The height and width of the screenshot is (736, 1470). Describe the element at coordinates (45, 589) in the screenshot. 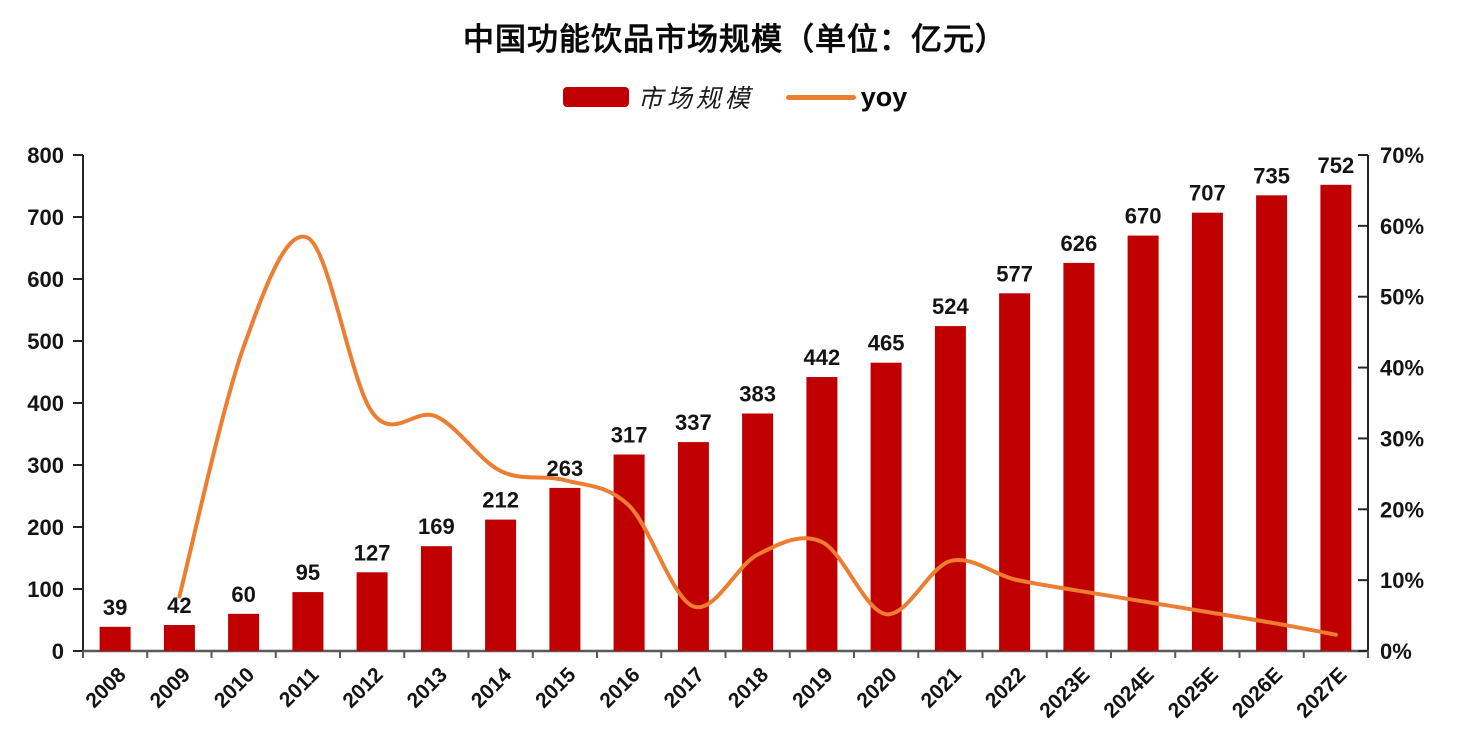

I see `left-axis-tick-label: 100` at that location.